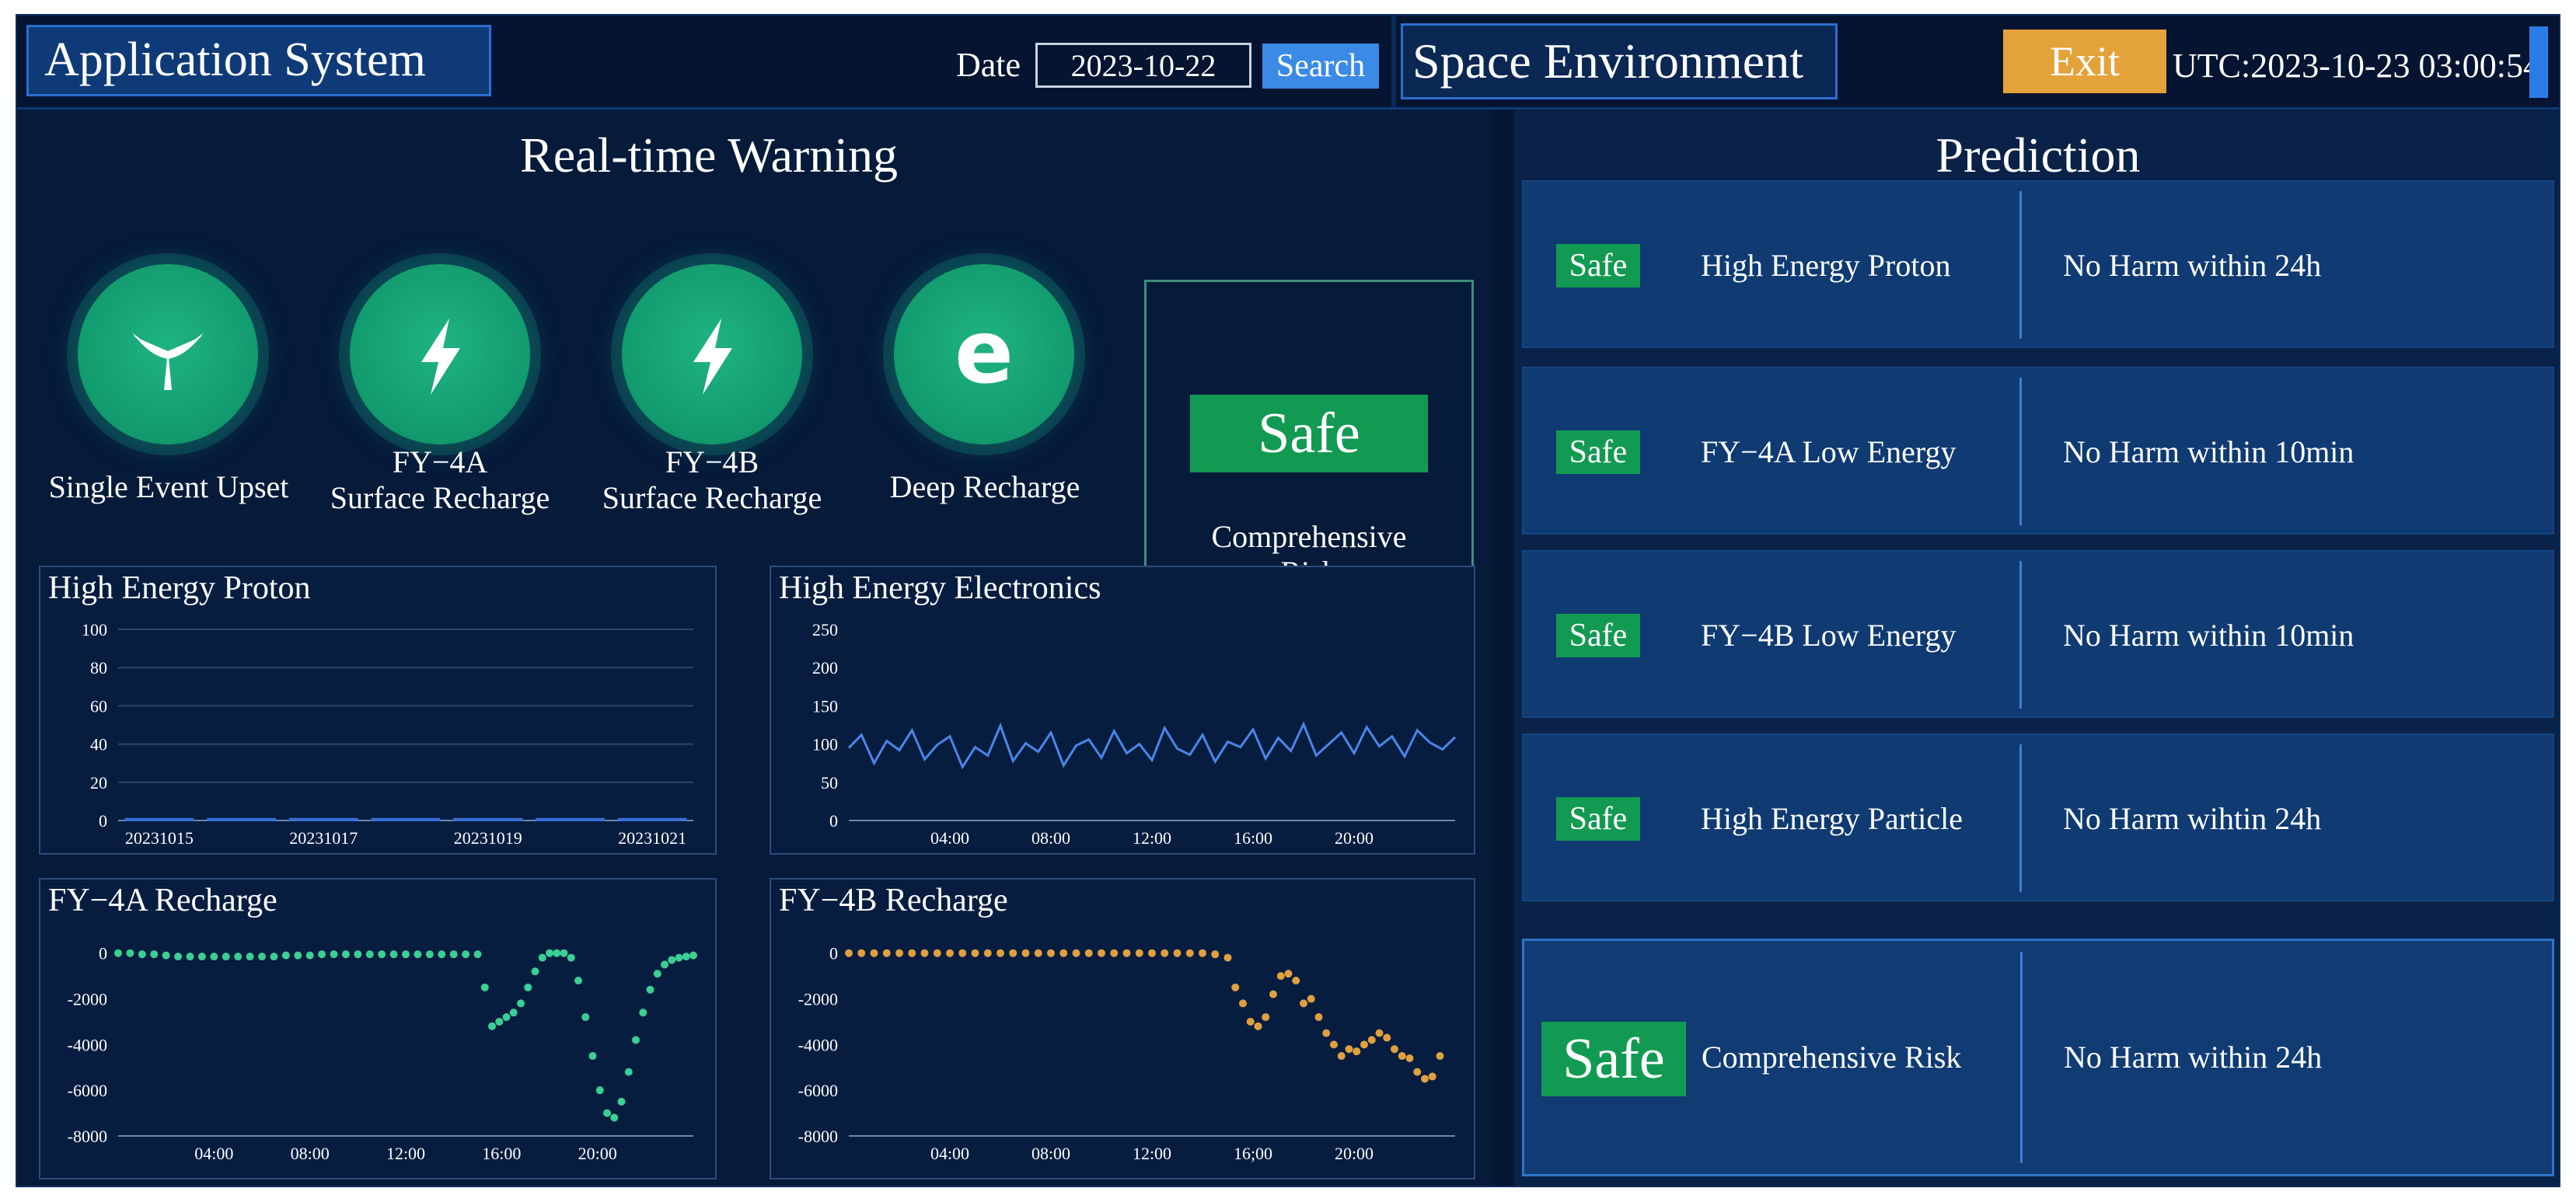 The image size is (2576, 1202). I want to click on y-tick-label: 80, so click(99, 668).